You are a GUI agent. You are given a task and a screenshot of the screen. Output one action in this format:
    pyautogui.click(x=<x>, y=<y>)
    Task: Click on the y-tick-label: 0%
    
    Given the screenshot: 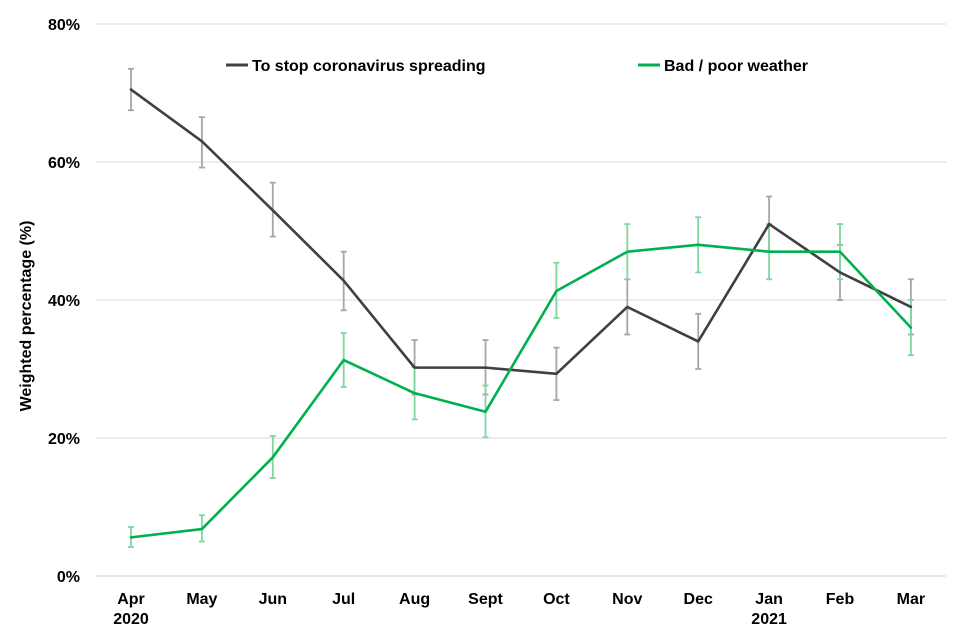 What is the action you would take?
    pyautogui.click(x=68, y=577)
    